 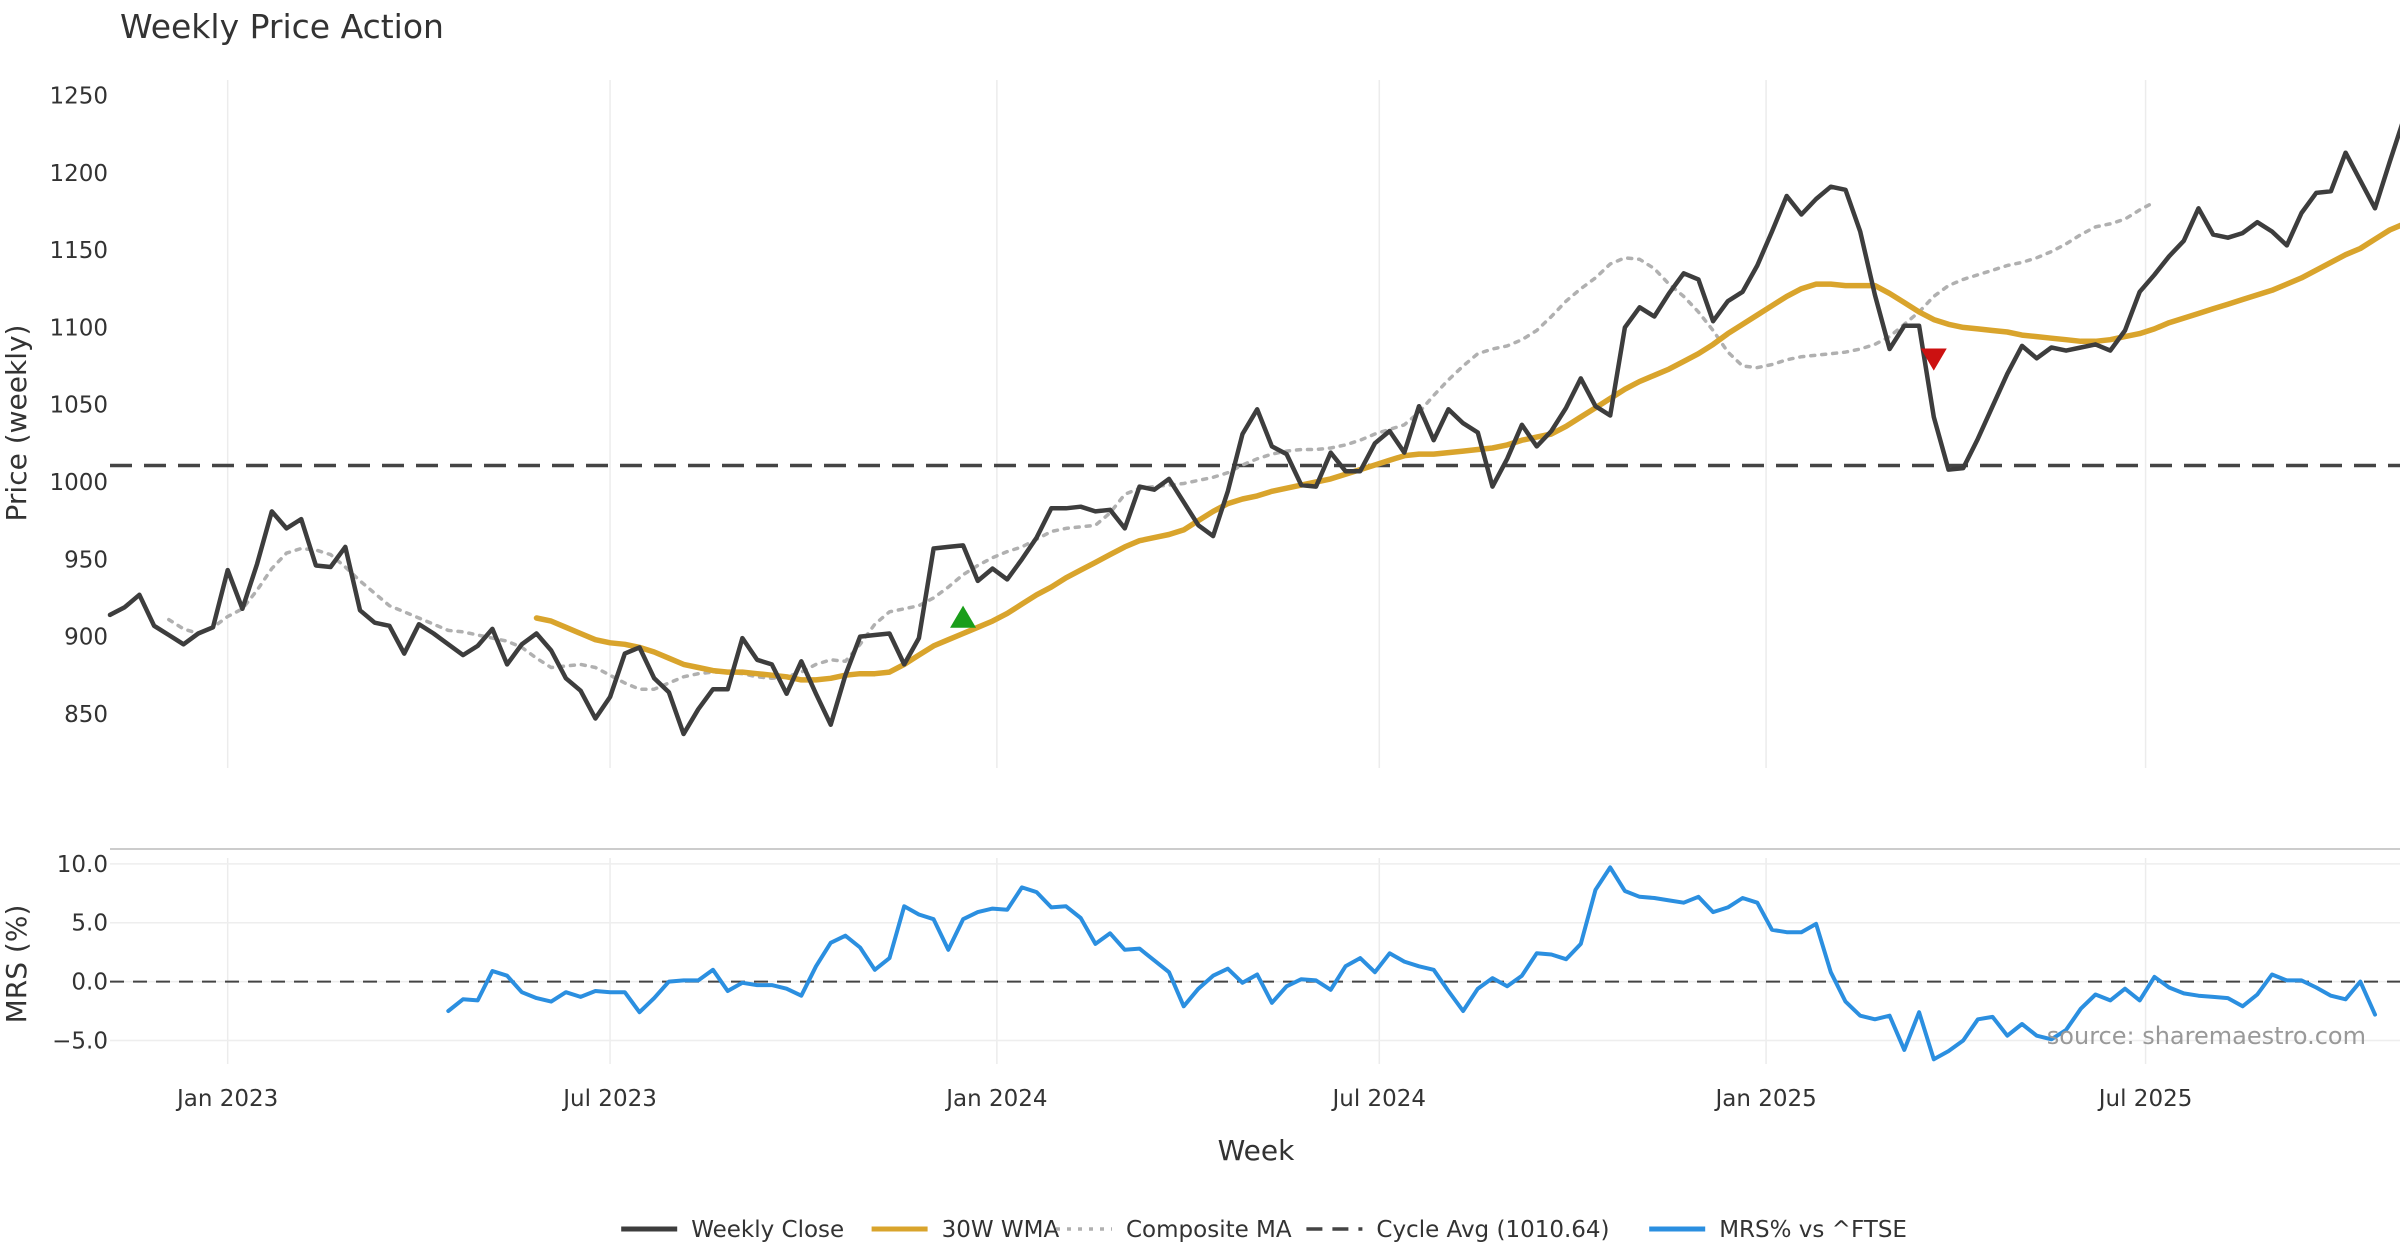 I want to click on price-y-ticks: 850 900 950 1000 1050 1100 1150 1200 1250, so click(x=78, y=405).